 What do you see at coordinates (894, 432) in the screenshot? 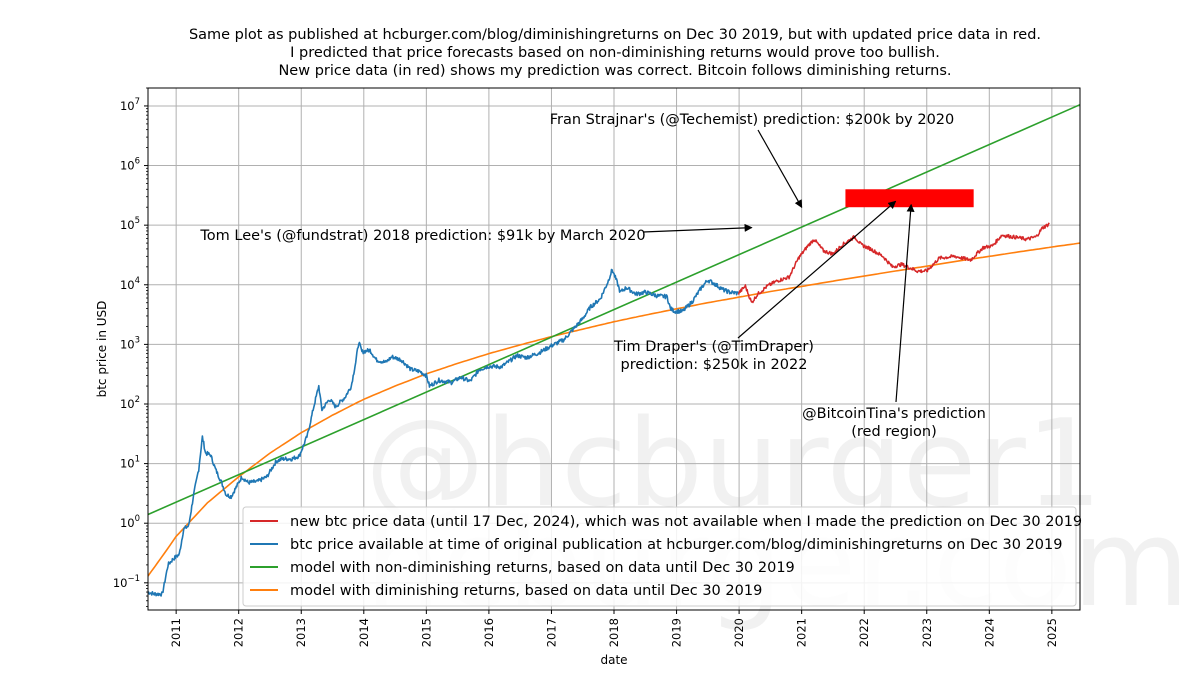
I see `annotation-tina-line-2: (red region)` at bounding box center [894, 432].